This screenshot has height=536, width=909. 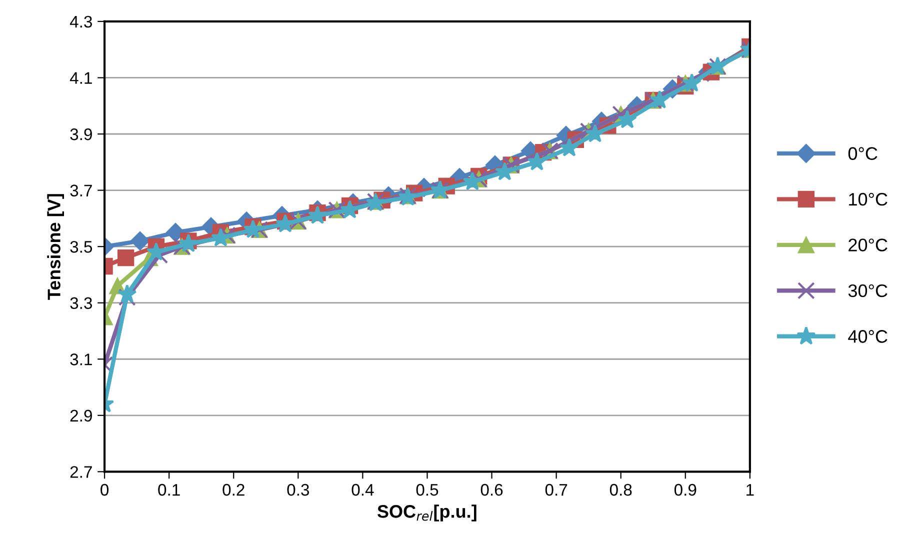 What do you see at coordinates (363, 490) in the screenshot?
I see `x-tick-label: 0.4` at bounding box center [363, 490].